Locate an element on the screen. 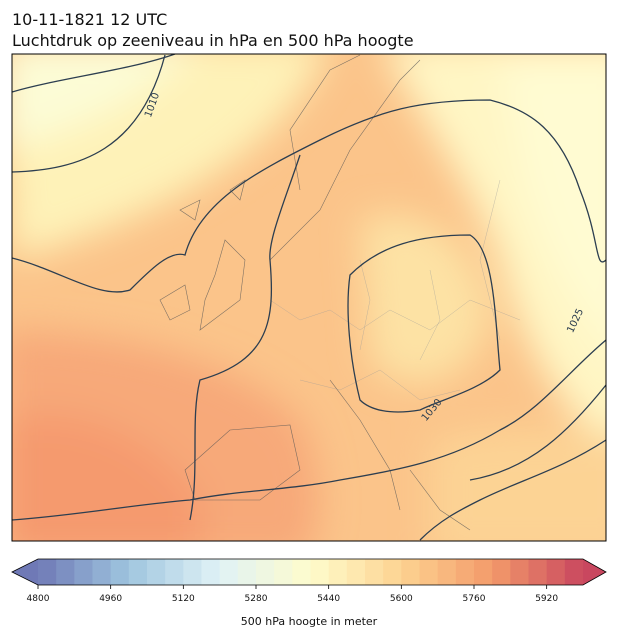 The width and height of the screenshot is (618, 643). colorbar-tick-label: 5280 is located at coordinates (256, 599).